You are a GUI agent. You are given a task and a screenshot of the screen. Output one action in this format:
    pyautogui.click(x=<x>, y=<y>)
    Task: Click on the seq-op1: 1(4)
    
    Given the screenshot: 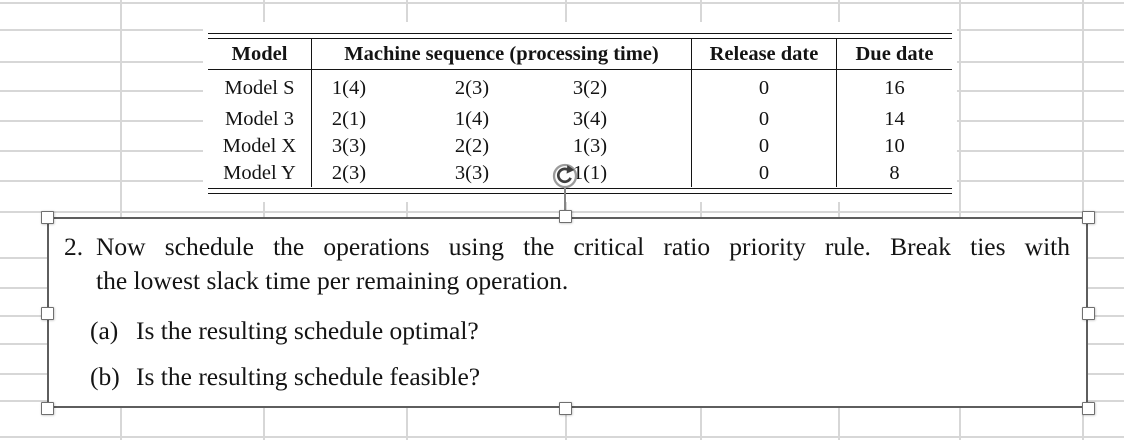 What is the action you would take?
    pyautogui.click(x=349, y=88)
    